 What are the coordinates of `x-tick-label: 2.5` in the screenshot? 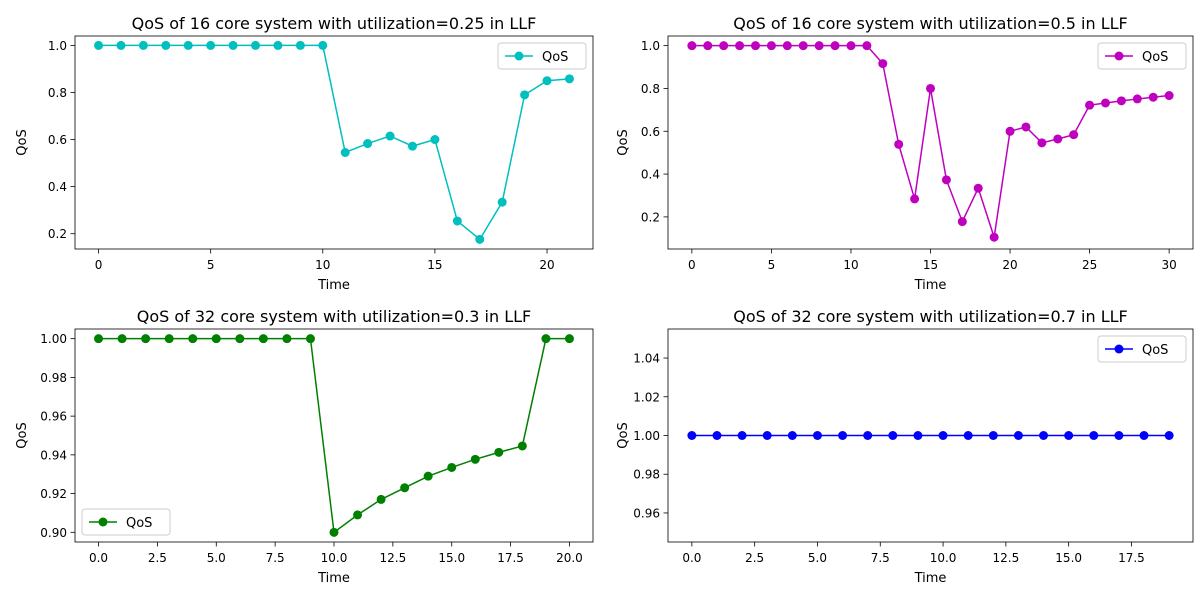 It's located at (754, 558).